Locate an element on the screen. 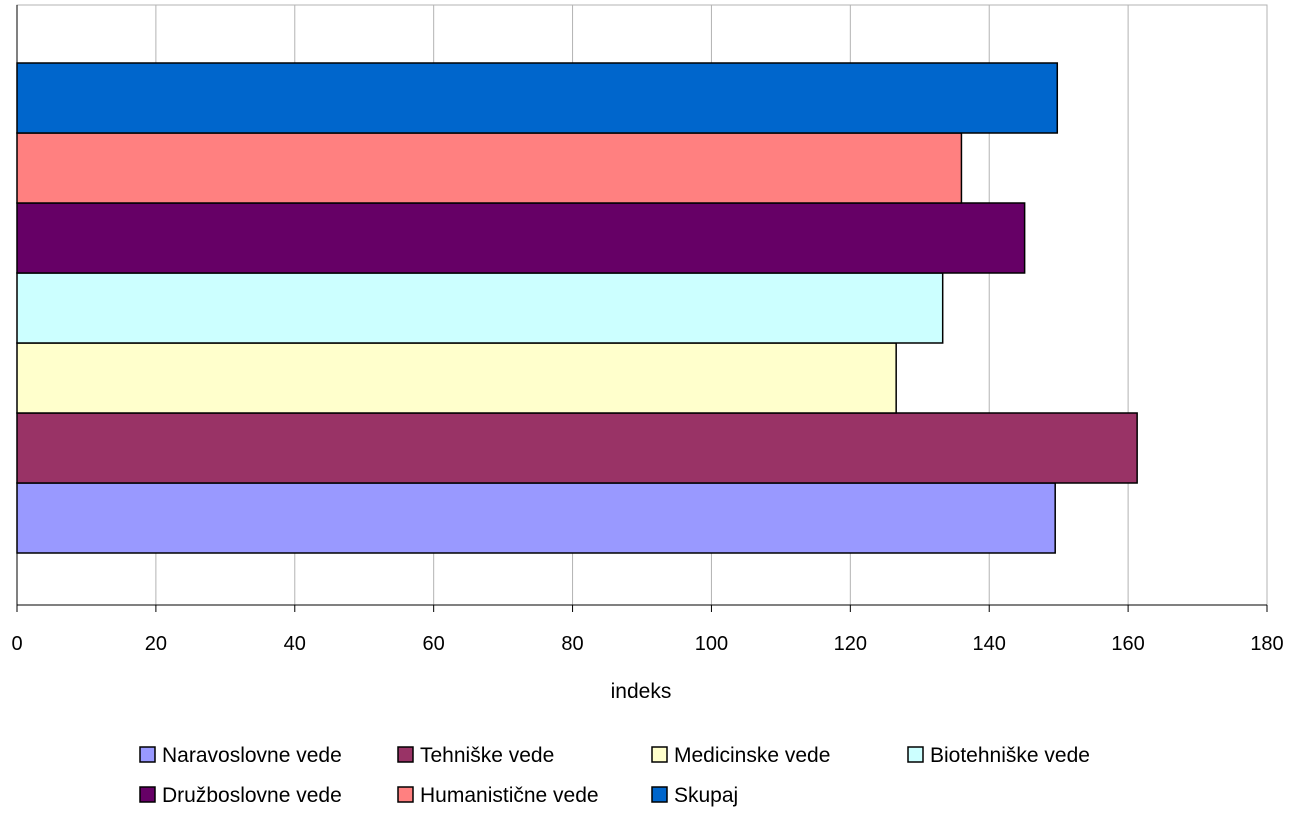  x-axis-title: indeks is located at coordinates (641, 691).